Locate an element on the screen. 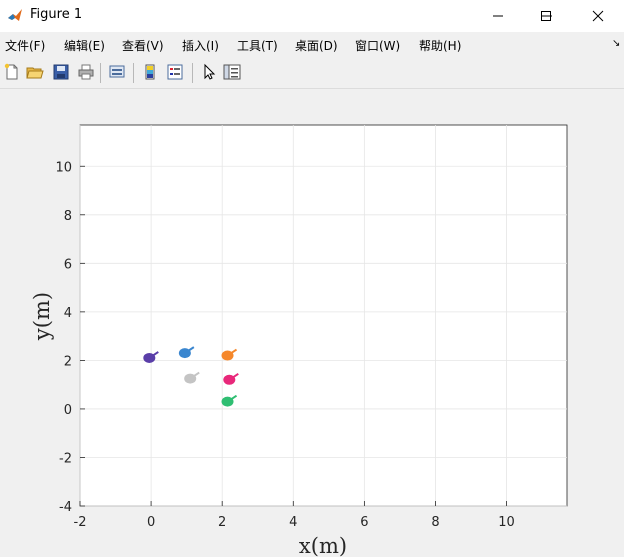  insert-colorbar-icon is located at coordinates (150, 72).